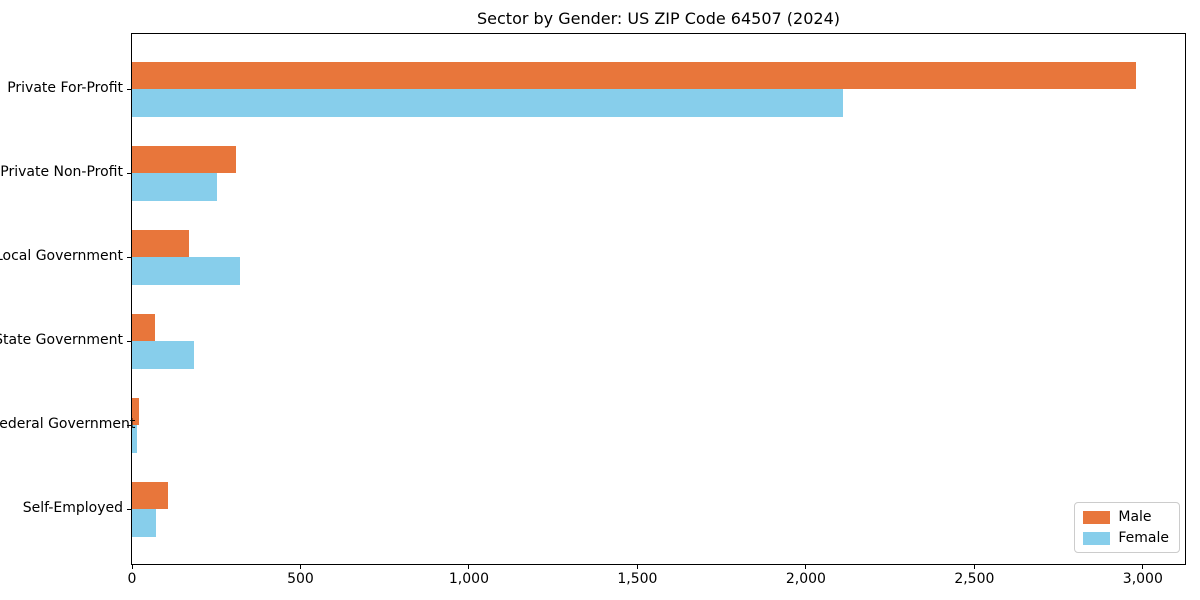 The width and height of the screenshot is (1200, 600). I want to click on ytick-label-private-for-profit: Private For-Profit, so click(65, 88).